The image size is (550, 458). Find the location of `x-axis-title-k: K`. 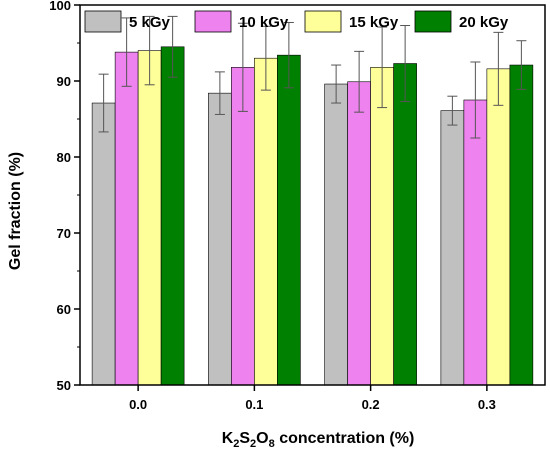

x-axis-title-k: K is located at coordinates (228, 438).